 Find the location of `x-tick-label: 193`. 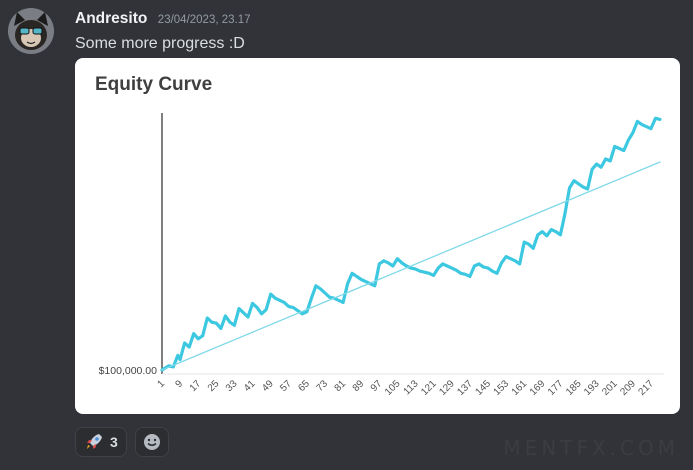

x-tick-label: 193 is located at coordinates (592, 388).